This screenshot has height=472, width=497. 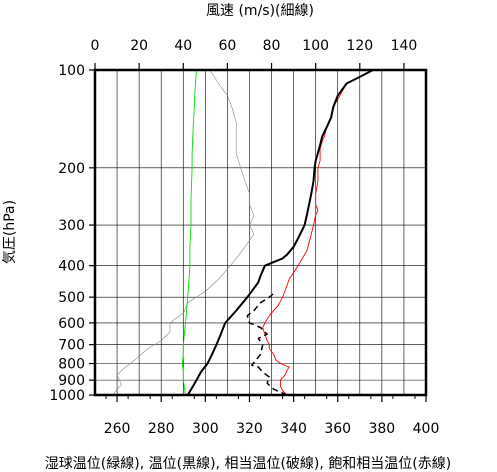 What do you see at coordinates (189, 232) in the screenshot?
I see `series-line-湿球温位` at bounding box center [189, 232].